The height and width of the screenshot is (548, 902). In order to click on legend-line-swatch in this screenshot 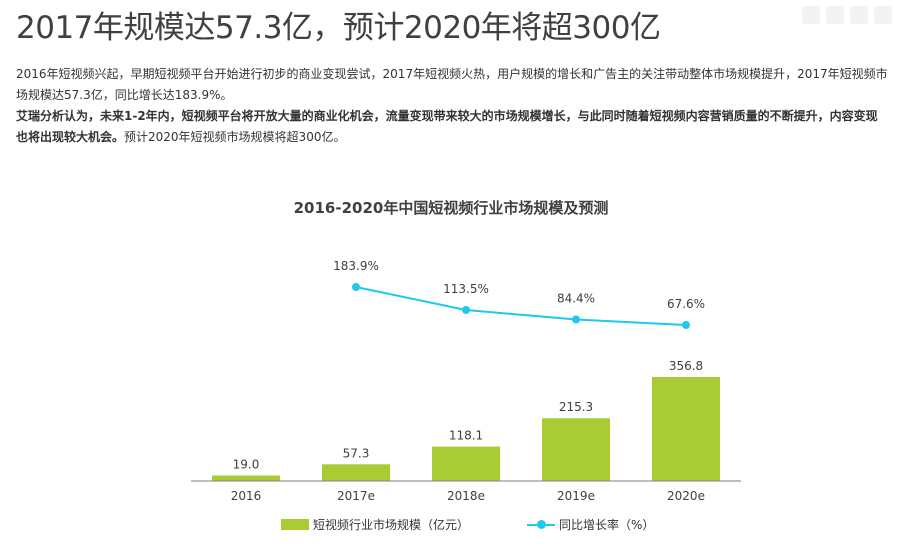, I will do `click(541, 524)`.